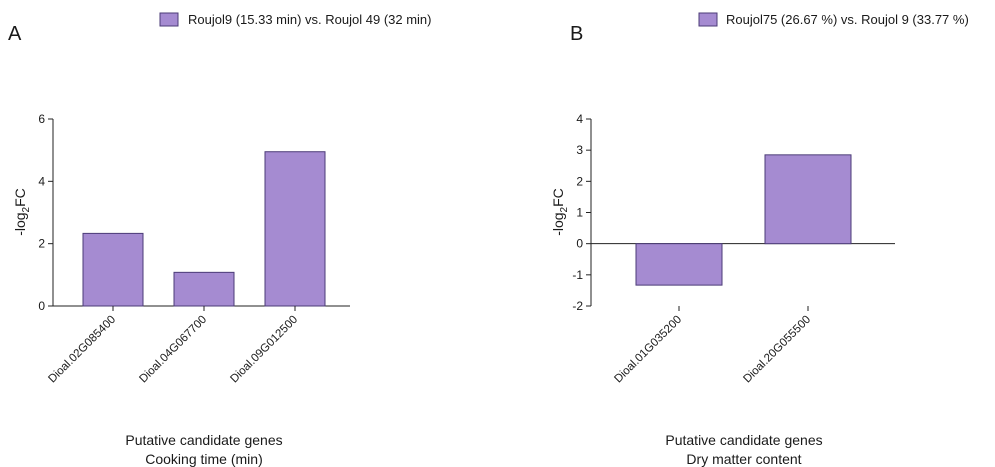  I want to click on panel-b-y-tick-label: 0, so click(579, 244).